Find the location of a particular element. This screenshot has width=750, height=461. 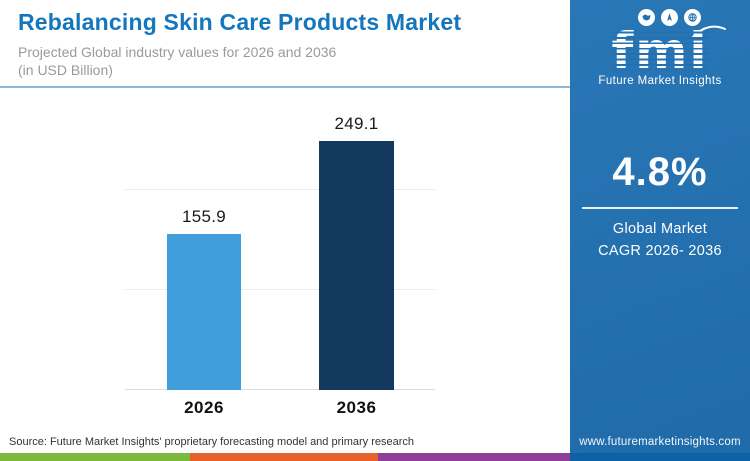

page-title: Rebalancing Skin Care Products Market is located at coordinates (240, 22).